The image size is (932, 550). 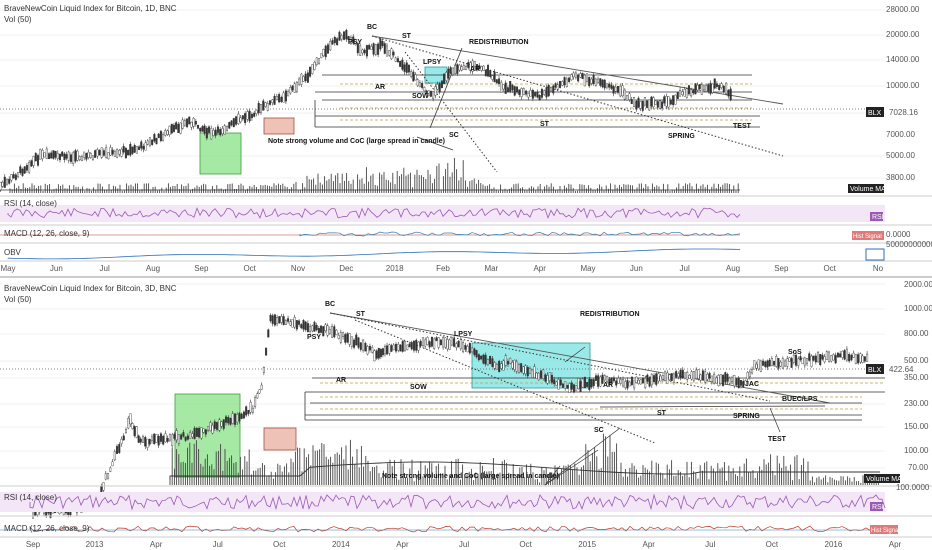 I want to click on top-price-badge-value: 7028.16, so click(x=903, y=112).